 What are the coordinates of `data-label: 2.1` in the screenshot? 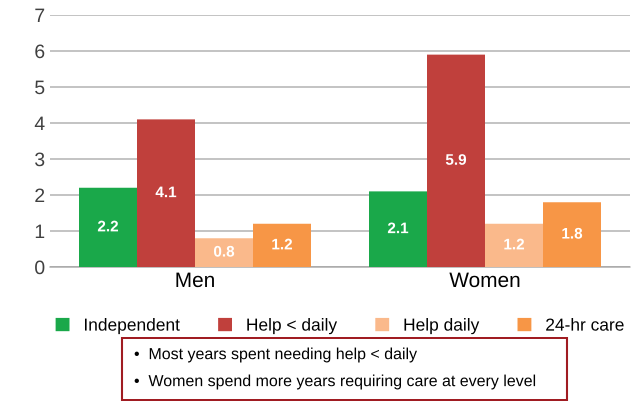 It's located at (398, 228).